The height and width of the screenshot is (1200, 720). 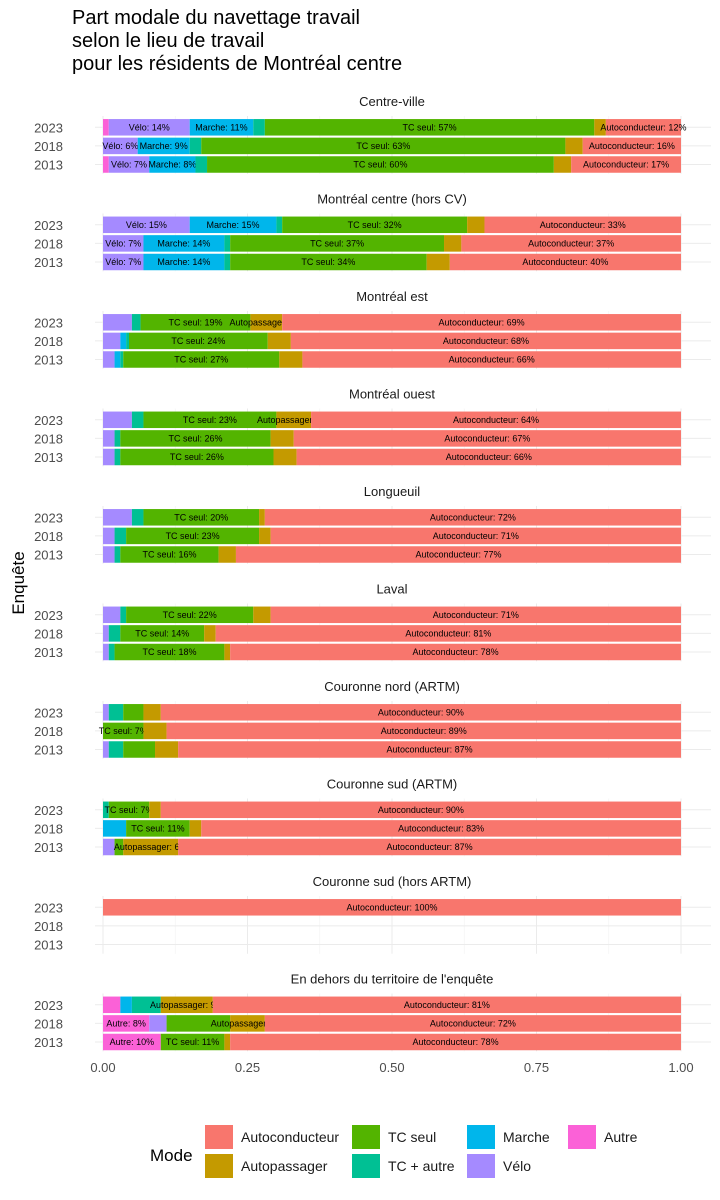 What do you see at coordinates (526, 1137) in the screenshot?
I see `legend-label: Marche` at bounding box center [526, 1137].